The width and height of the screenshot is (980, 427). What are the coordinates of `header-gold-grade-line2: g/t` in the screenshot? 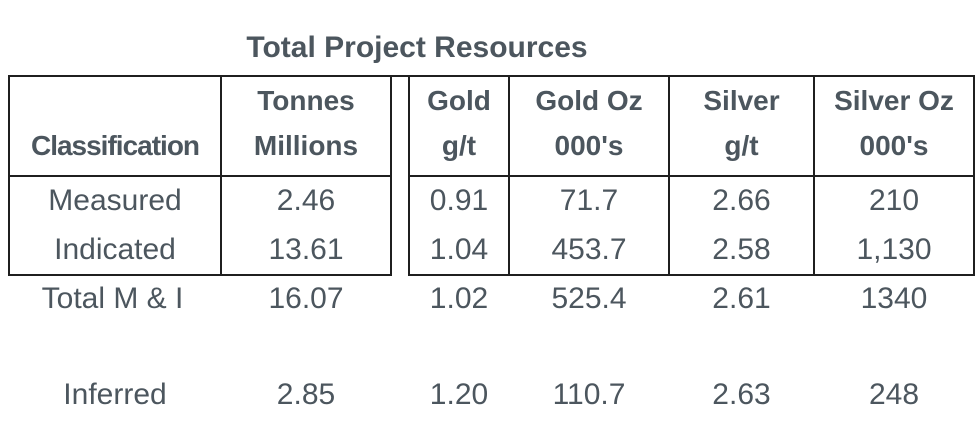 It's located at (459, 145).